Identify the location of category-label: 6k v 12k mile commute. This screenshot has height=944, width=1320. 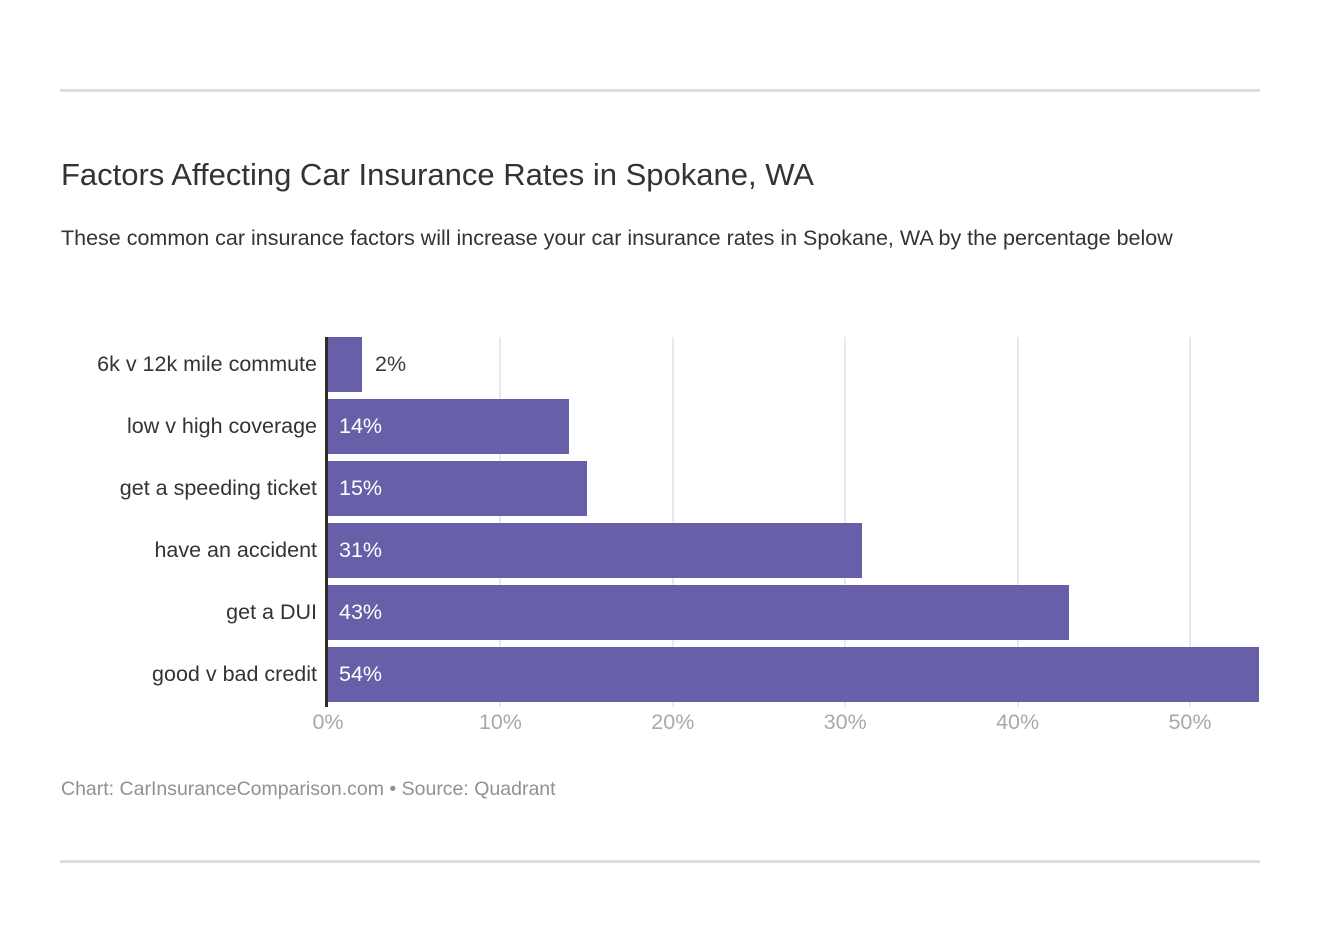
(207, 364).